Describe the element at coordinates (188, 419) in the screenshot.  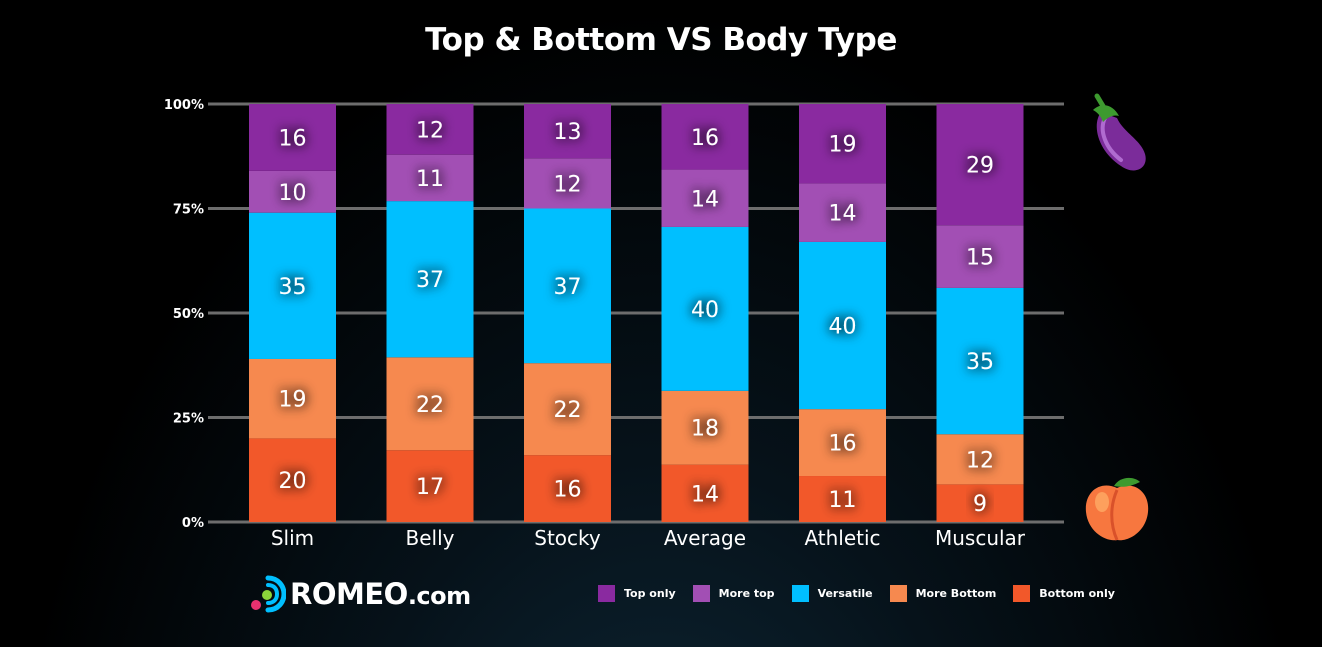
I see `y-tick-label: 25%` at that location.